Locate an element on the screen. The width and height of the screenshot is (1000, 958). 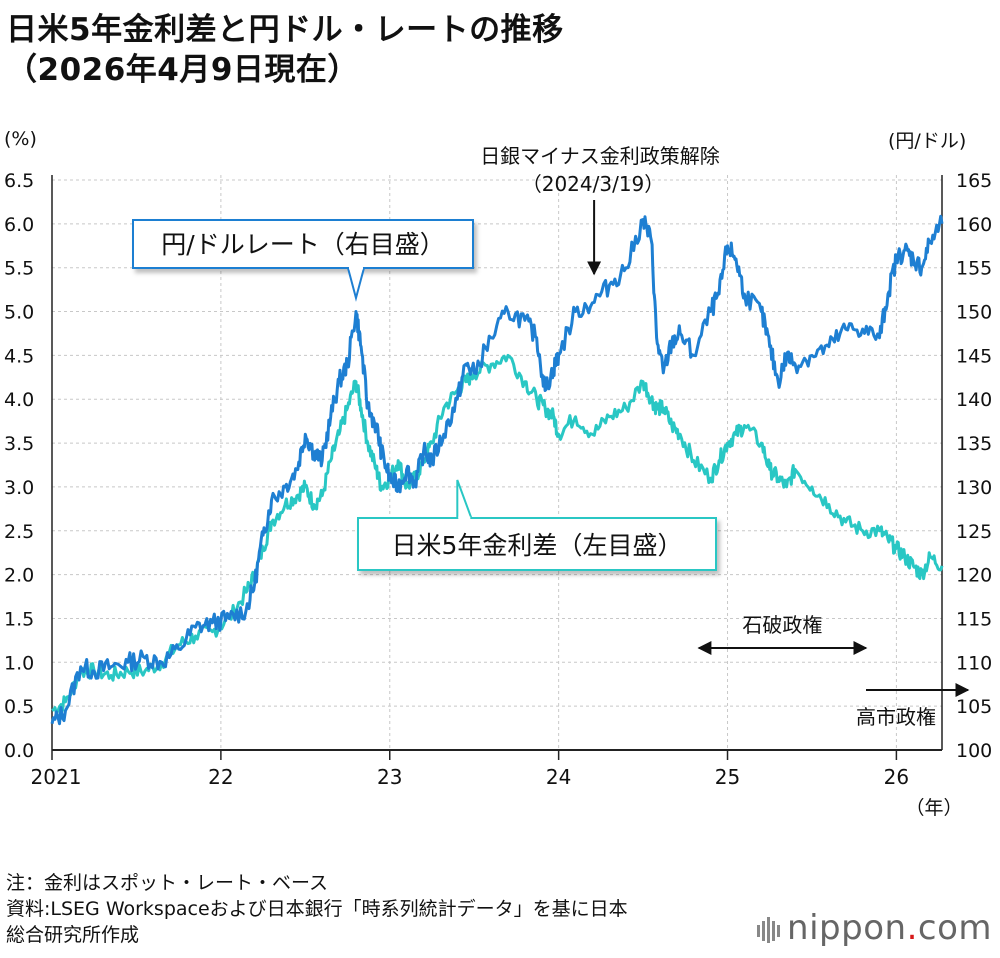
boj-annotation-text: 日銀マイナス金利政策解除 is located at coordinates (600, 156).